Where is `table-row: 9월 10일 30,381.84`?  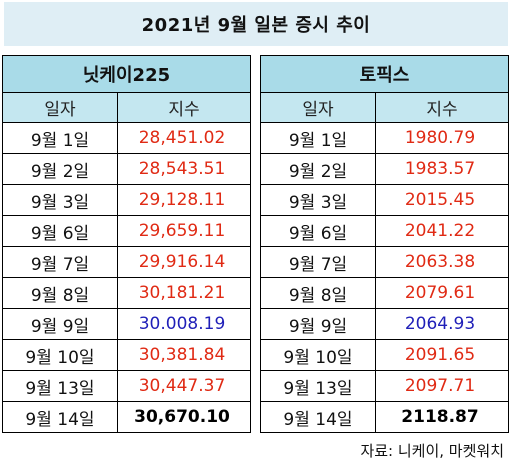 table-row: 9월 10일 30,381.84 is located at coordinates (127, 355).